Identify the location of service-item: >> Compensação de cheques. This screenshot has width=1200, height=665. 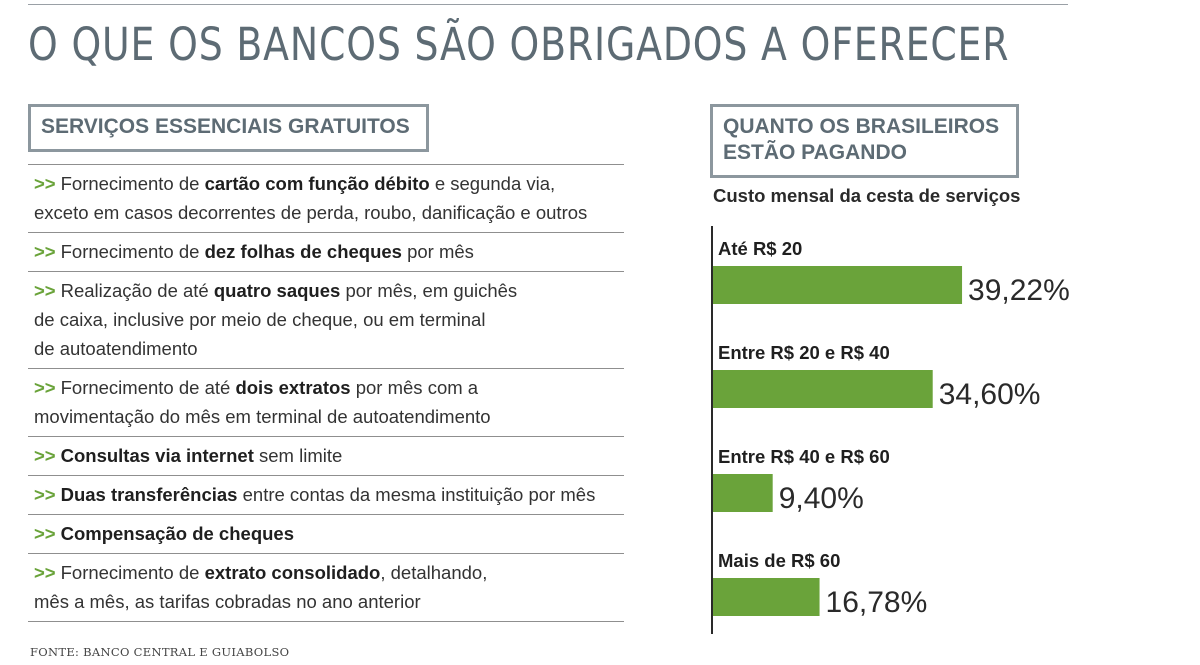
(326, 533).